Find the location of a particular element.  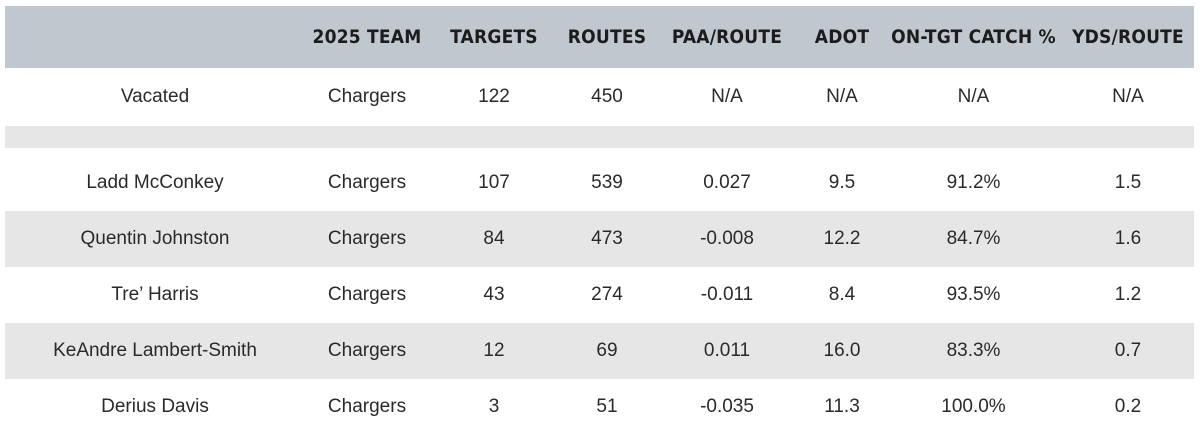

cell-routes: 450 is located at coordinates (607, 96).